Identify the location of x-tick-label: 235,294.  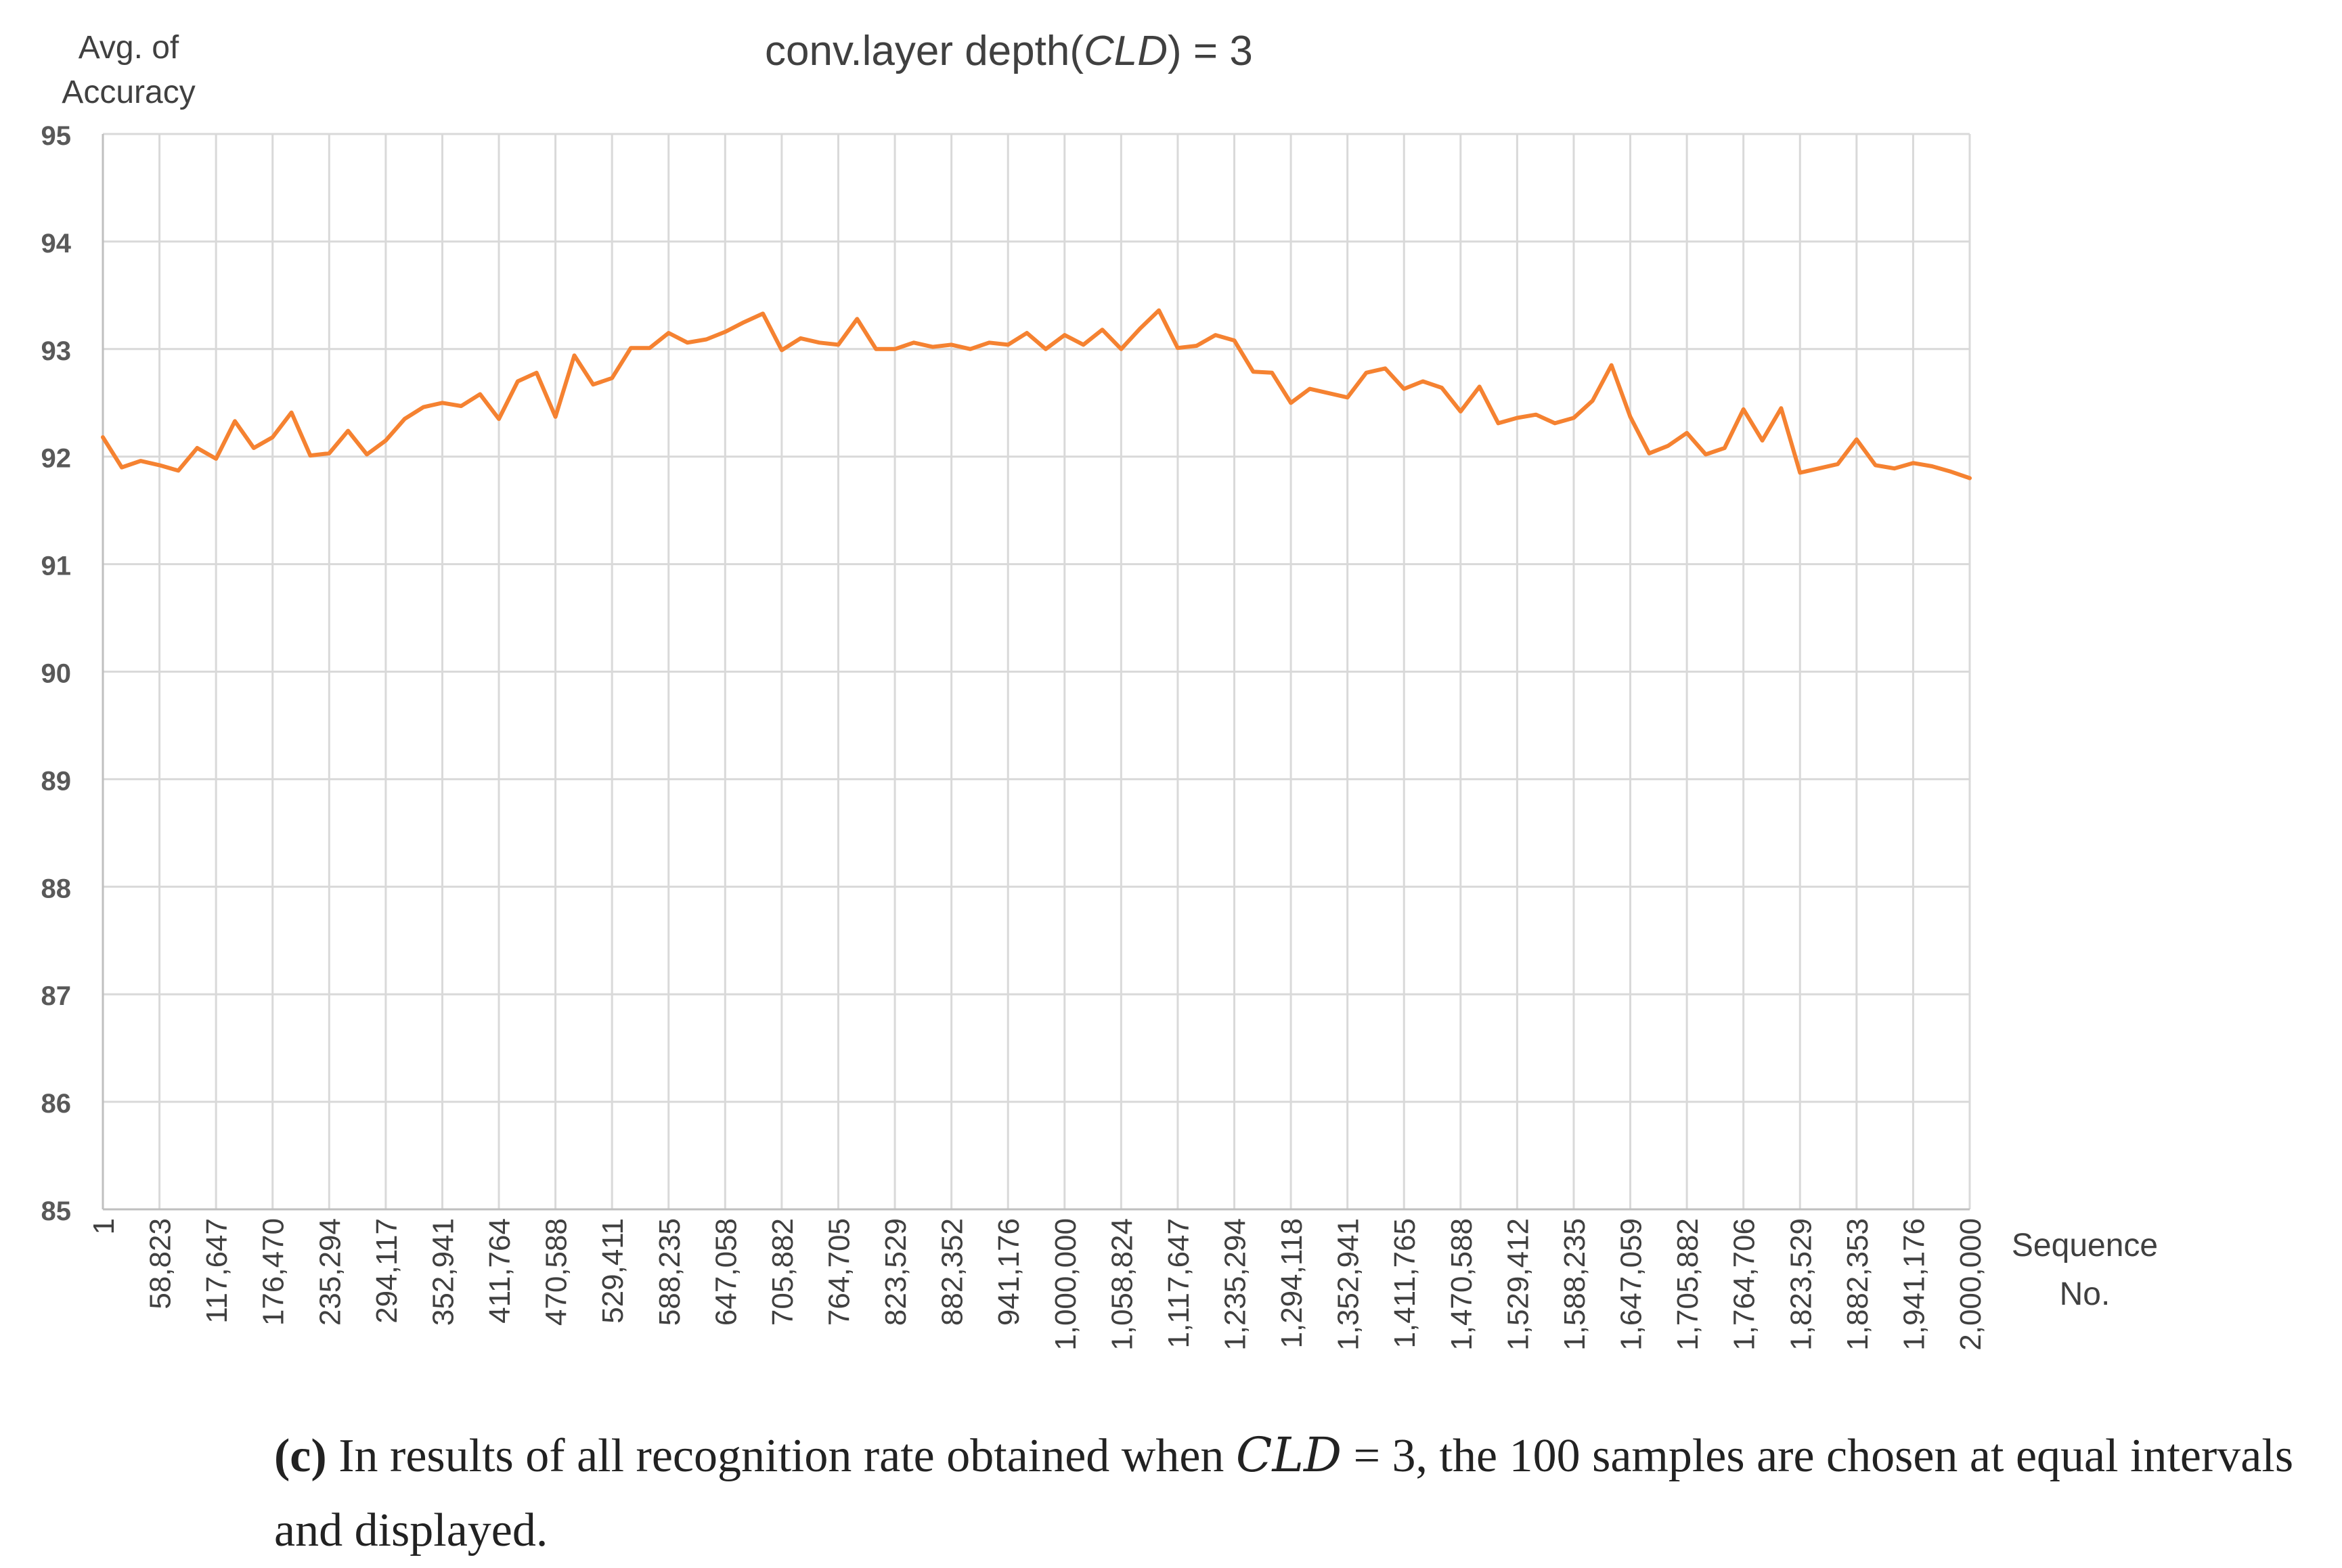
(330, 1272).